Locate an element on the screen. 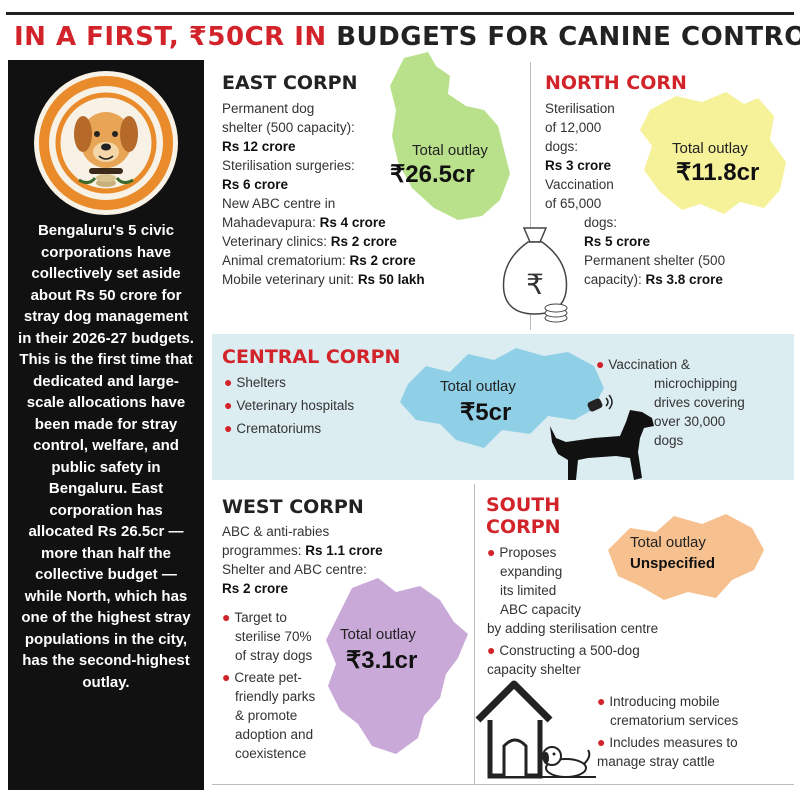 This screenshot has height=800, width=800. list-item: ● Target to is located at coordinates (268, 617).